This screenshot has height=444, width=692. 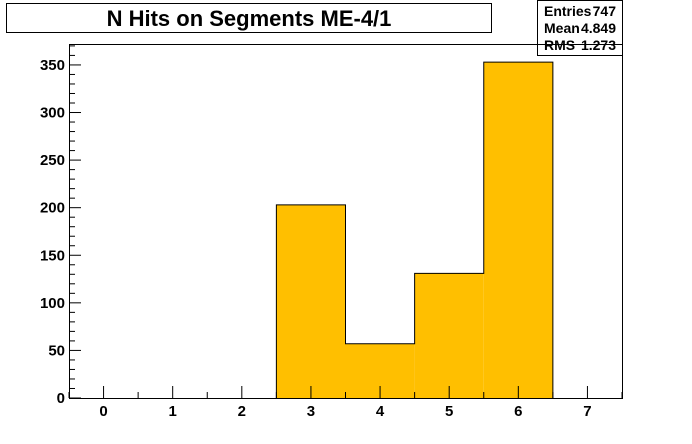 I want to click on x-tick-label-3: 3, so click(x=311, y=411).